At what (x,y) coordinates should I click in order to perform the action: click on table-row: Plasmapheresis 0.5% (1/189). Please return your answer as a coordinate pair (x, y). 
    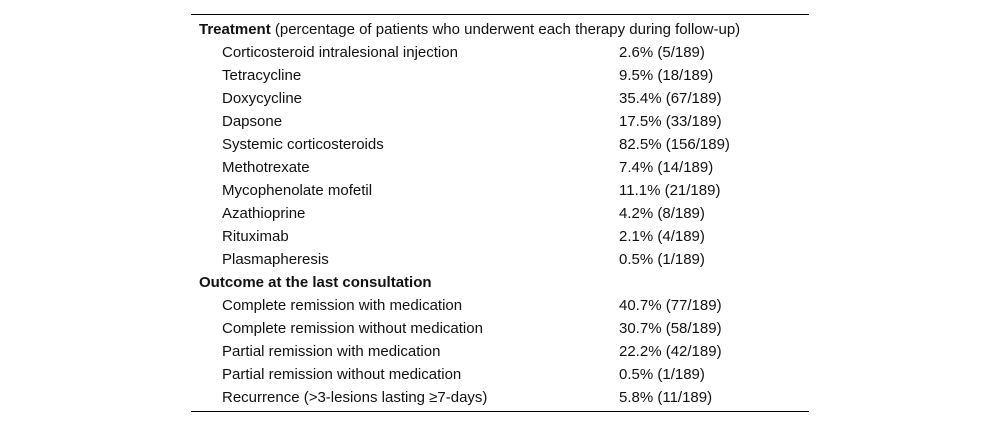
    Looking at the image, I should click on (500, 259).